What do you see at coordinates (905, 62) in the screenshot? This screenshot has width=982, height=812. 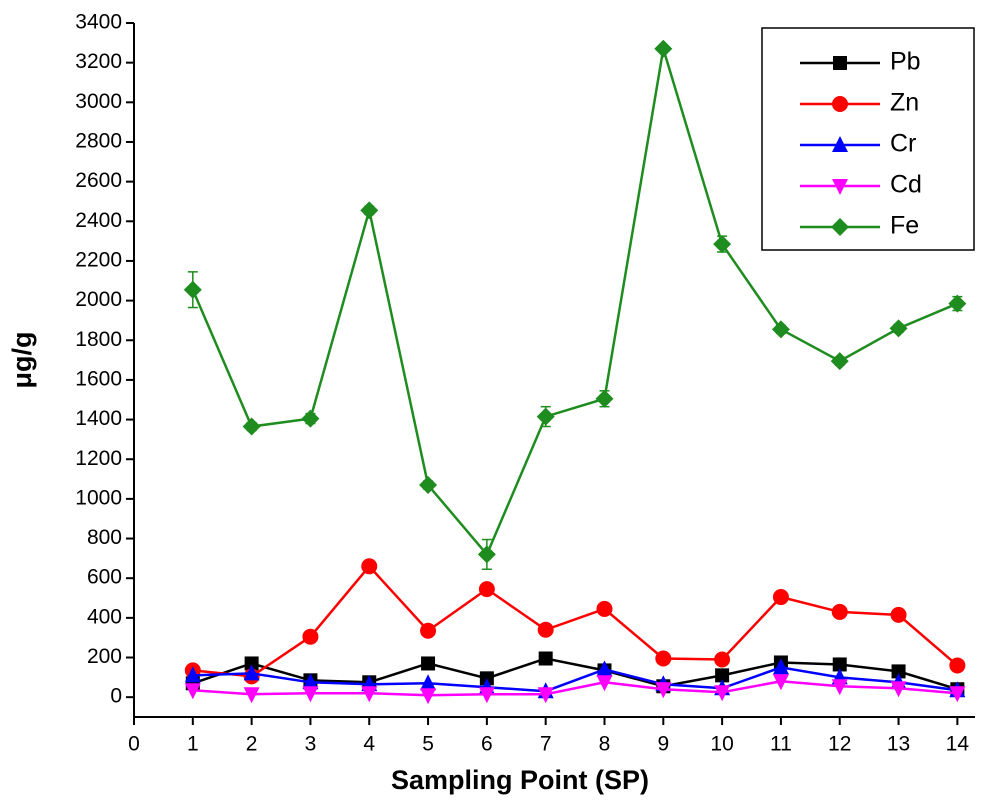 I see `legend-label: Pb` at bounding box center [905, 62].